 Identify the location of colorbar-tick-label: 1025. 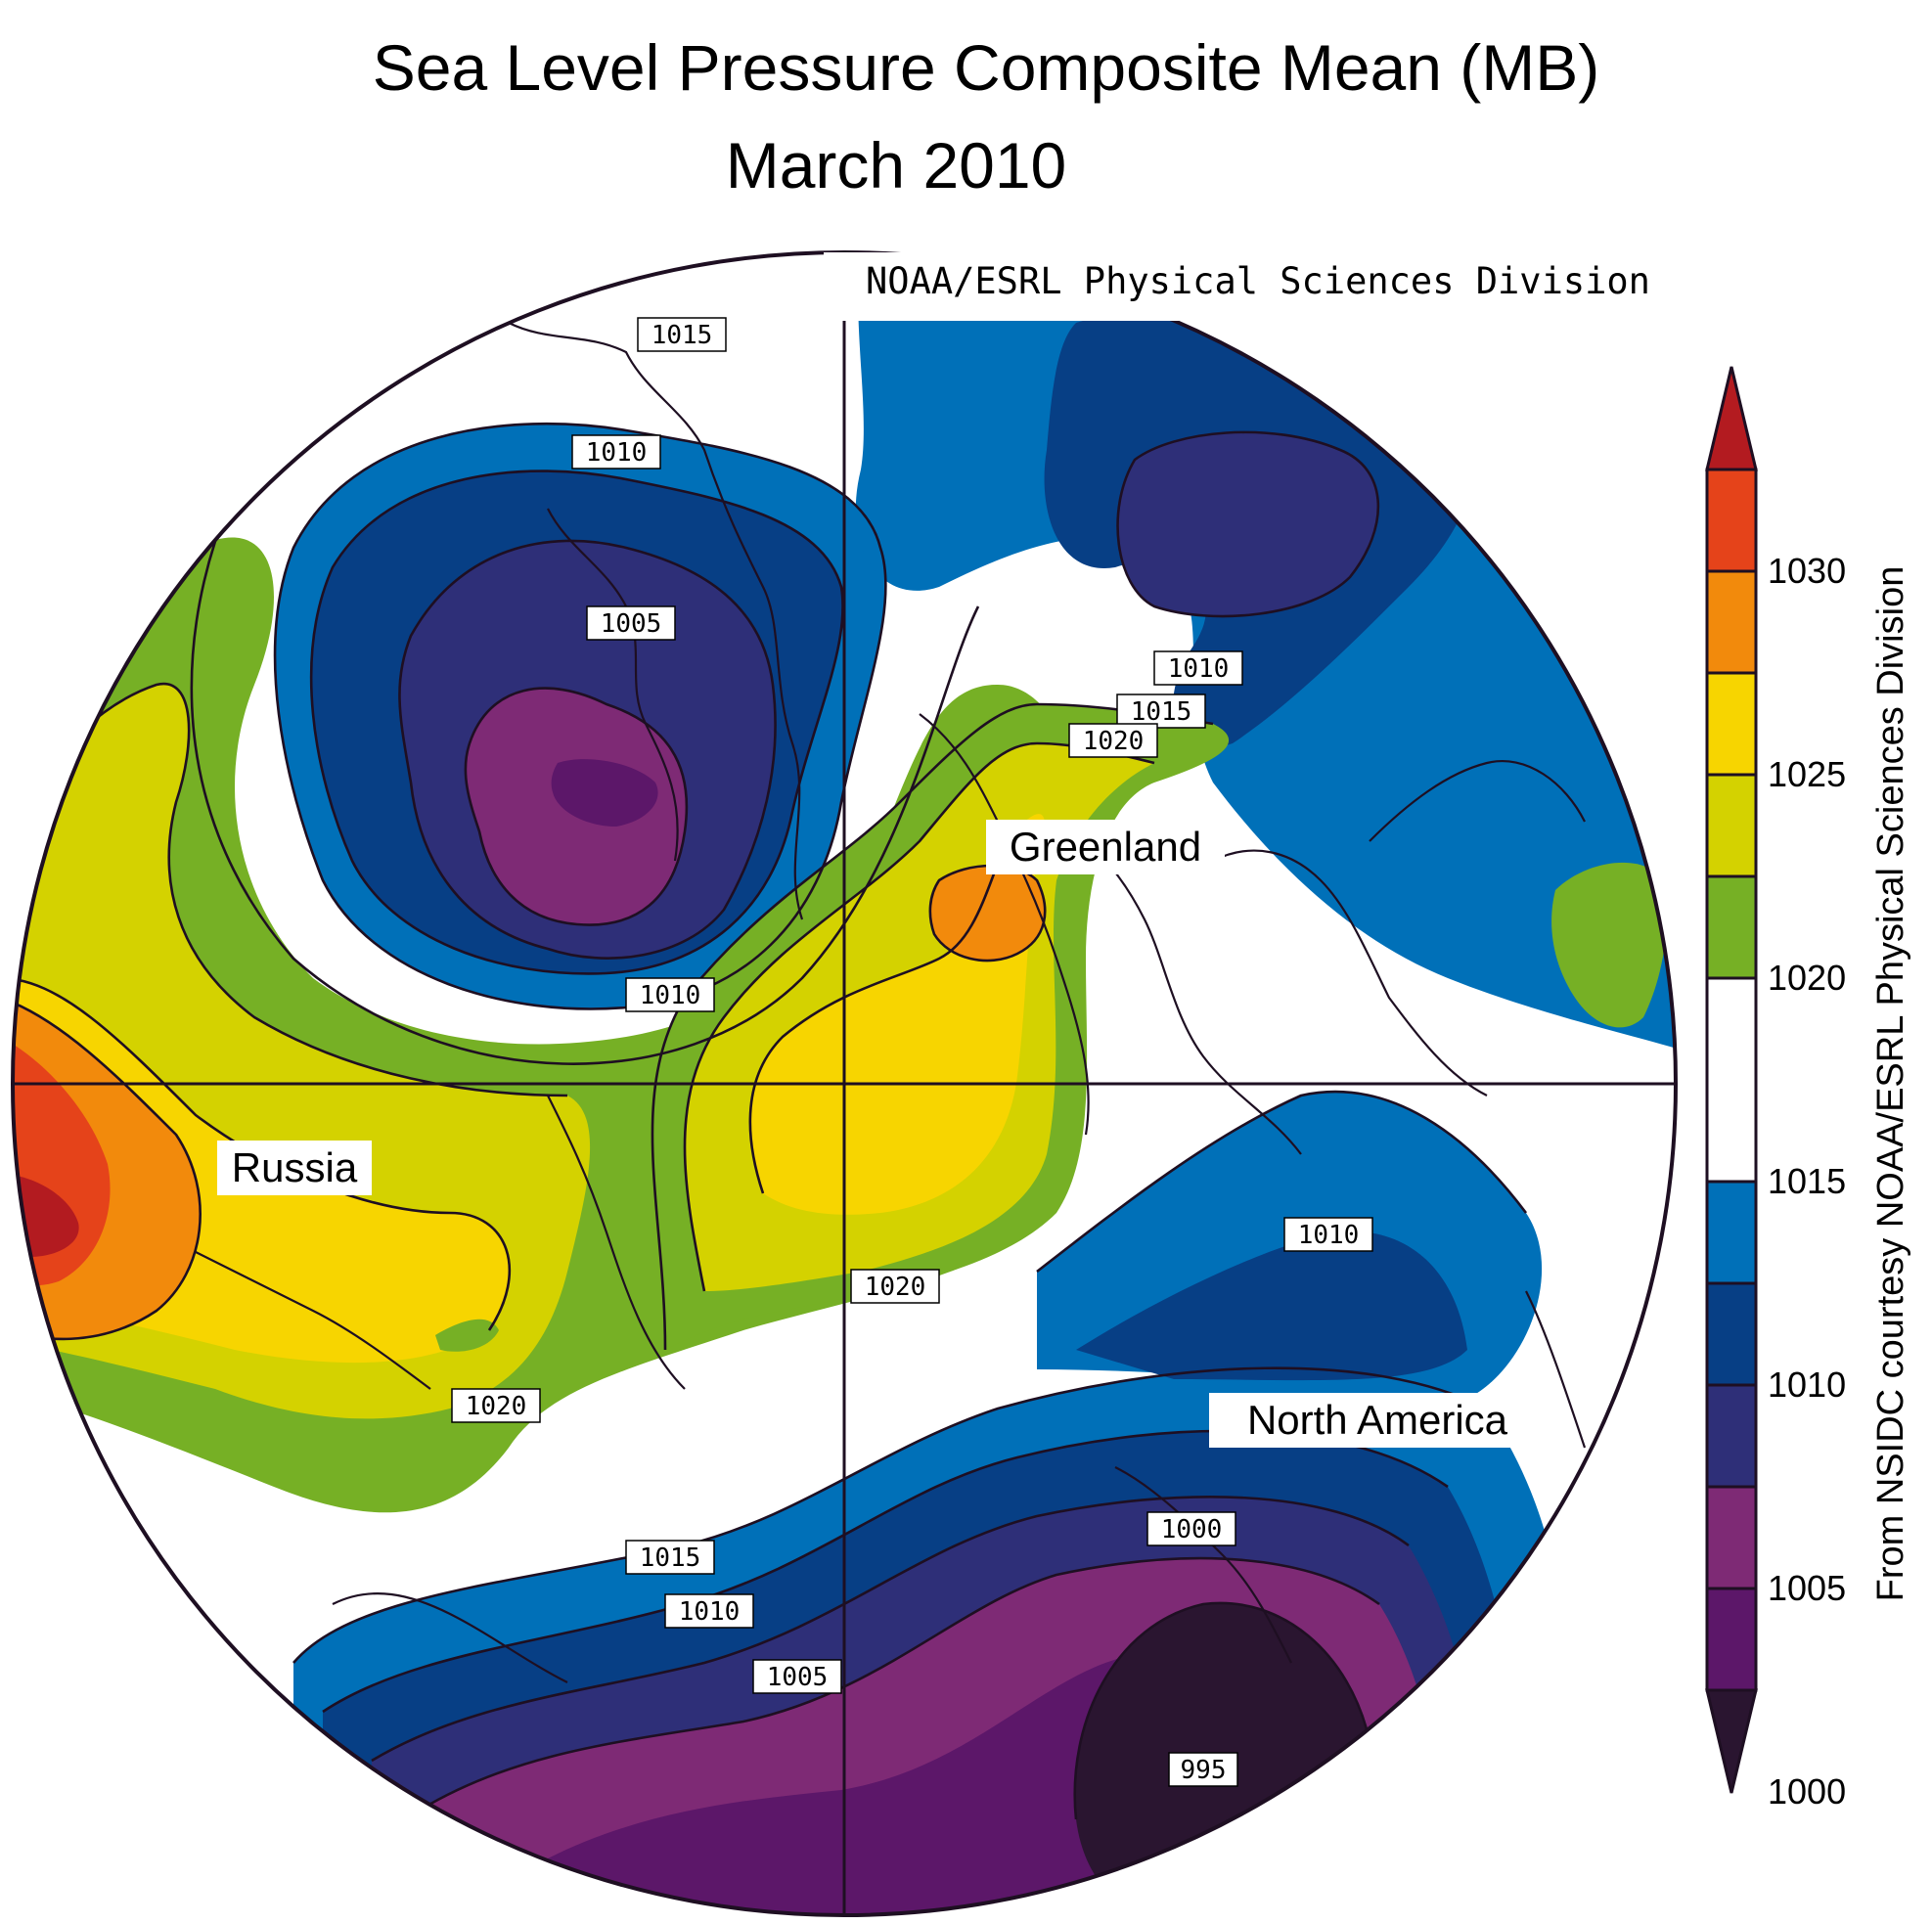
(1807, 774).